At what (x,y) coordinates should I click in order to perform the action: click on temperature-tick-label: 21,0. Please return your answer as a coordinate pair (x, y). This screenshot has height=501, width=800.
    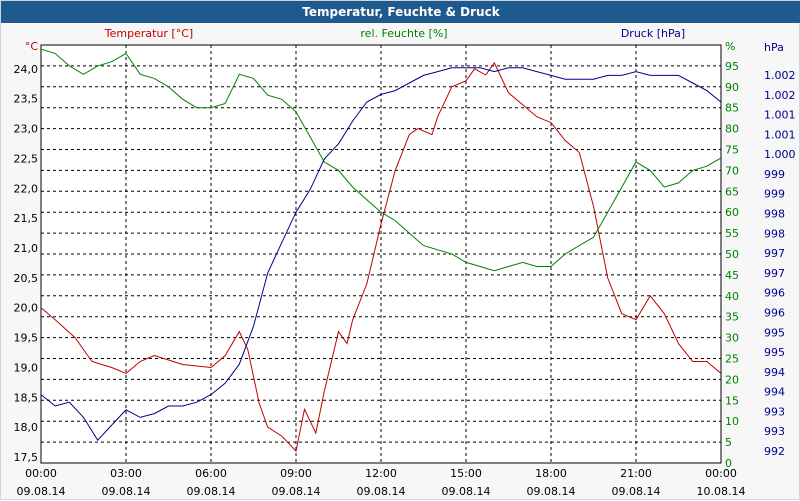
    Looking at the image, I should click on (26, 248).